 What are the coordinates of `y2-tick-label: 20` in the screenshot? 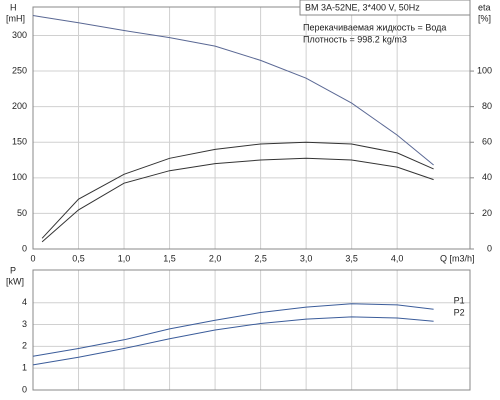 It's located at (487, 213).